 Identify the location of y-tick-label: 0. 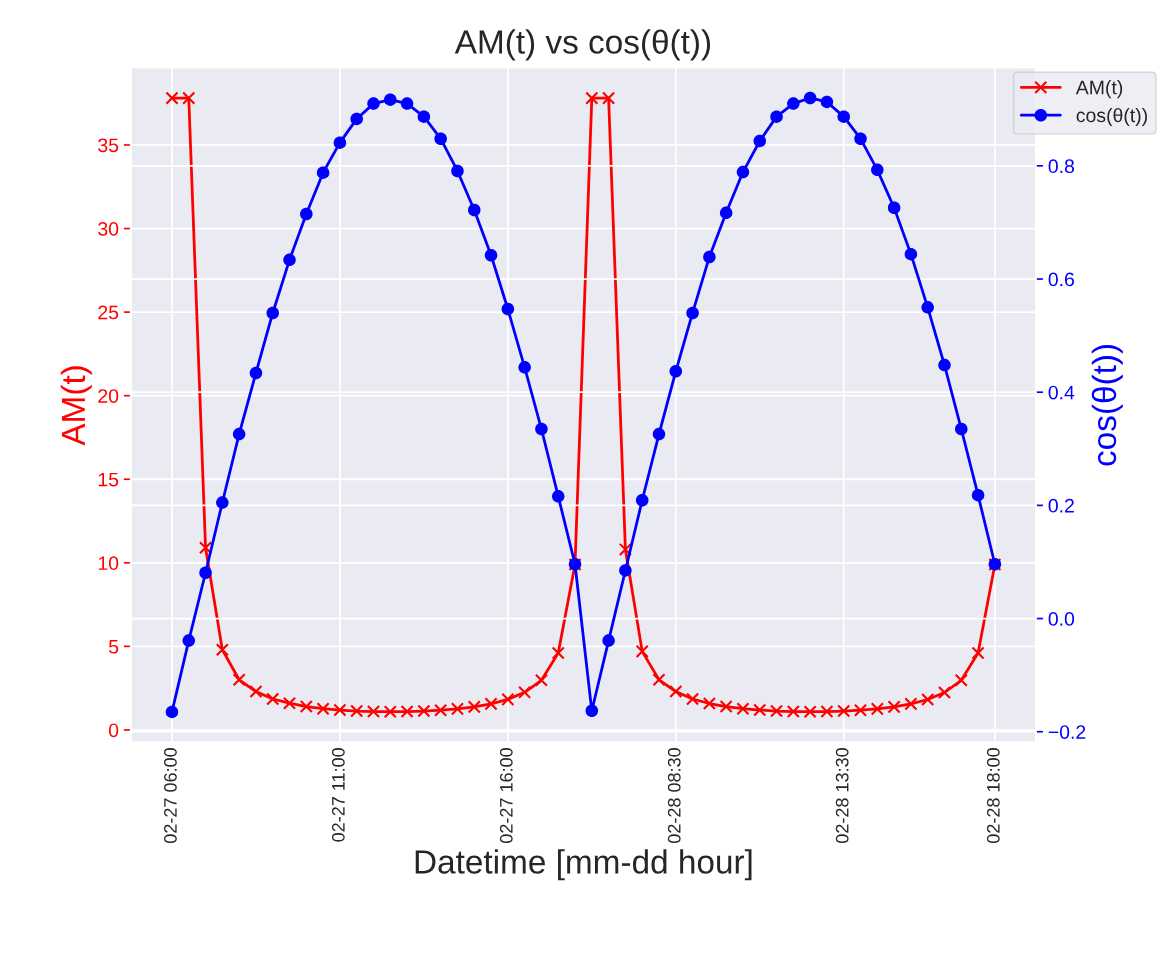
(113, 730).